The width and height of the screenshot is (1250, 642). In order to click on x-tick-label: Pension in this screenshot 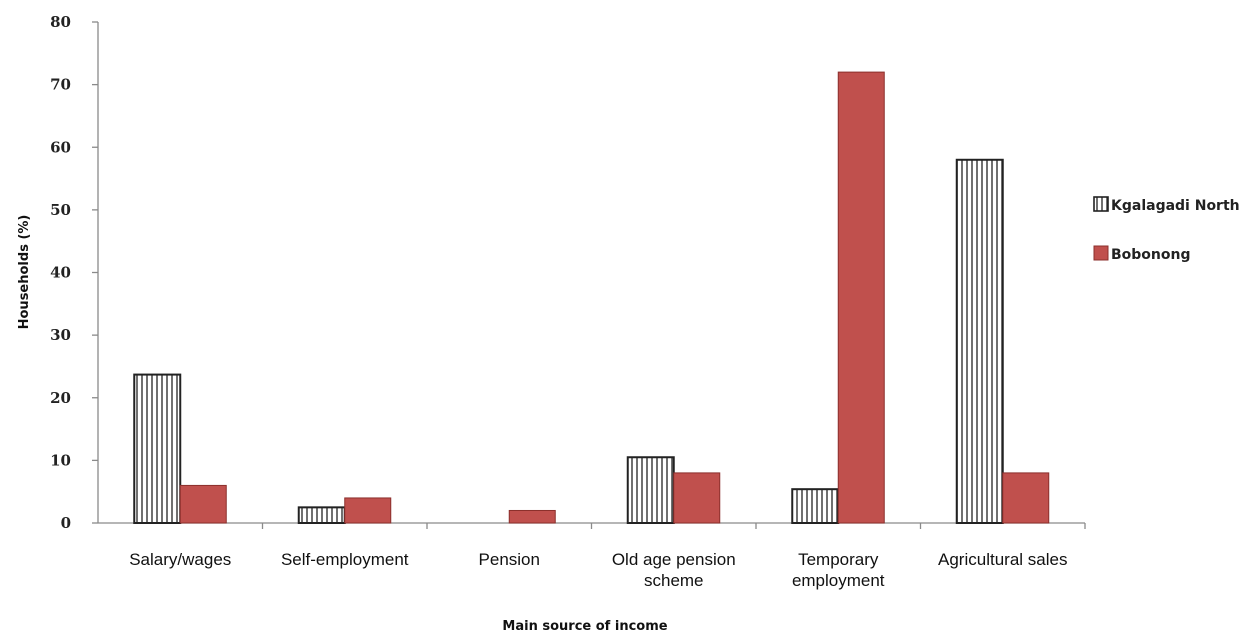, I will do `click(509, 559)`.